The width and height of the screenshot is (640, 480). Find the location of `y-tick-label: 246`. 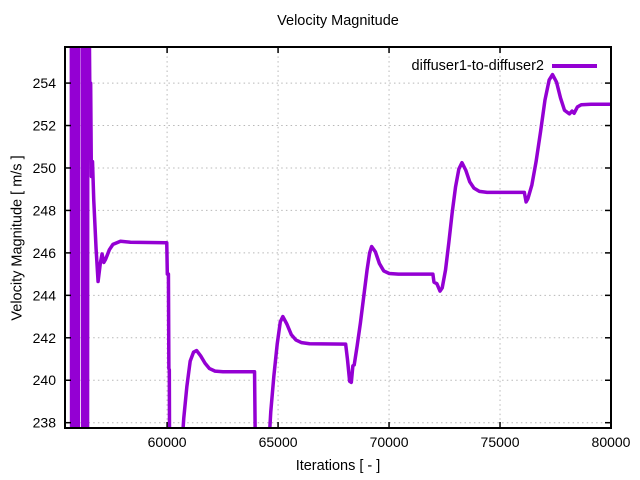

y-tick-label: 246 is located at coordinates (45, 253).